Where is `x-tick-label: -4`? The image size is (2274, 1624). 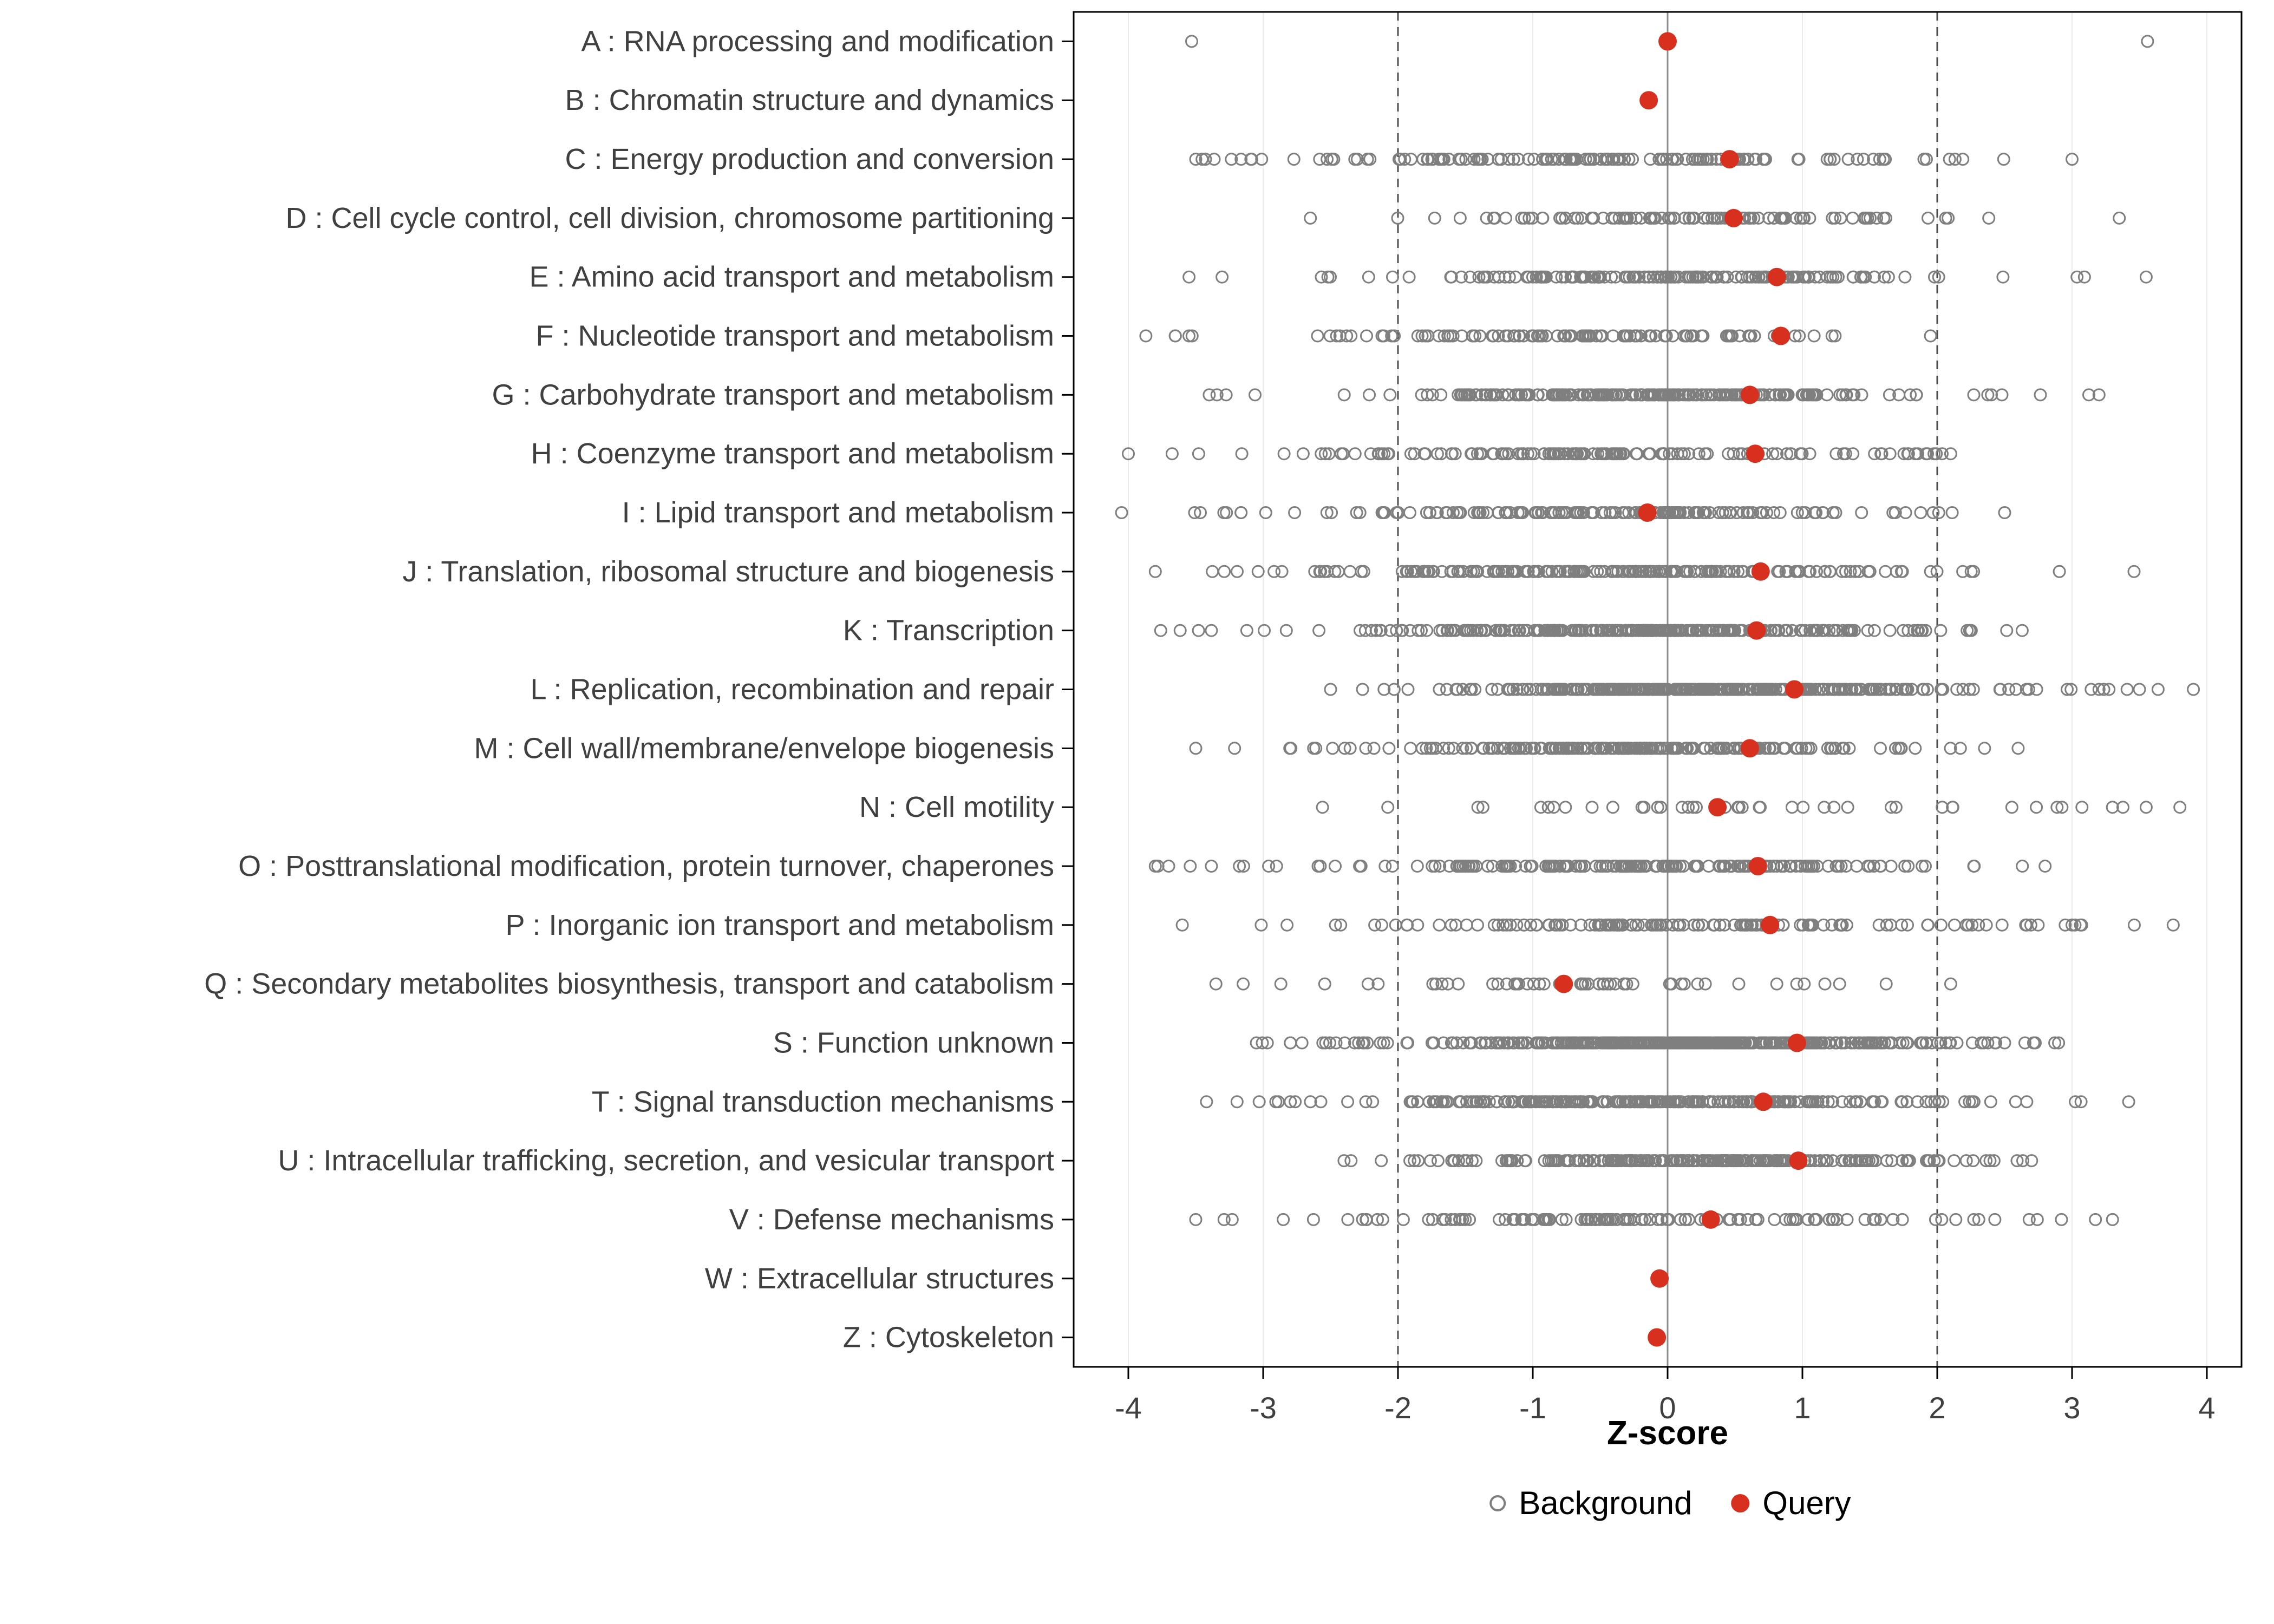 x-tick-label: -4 is located at coordinates (1128, 1408).